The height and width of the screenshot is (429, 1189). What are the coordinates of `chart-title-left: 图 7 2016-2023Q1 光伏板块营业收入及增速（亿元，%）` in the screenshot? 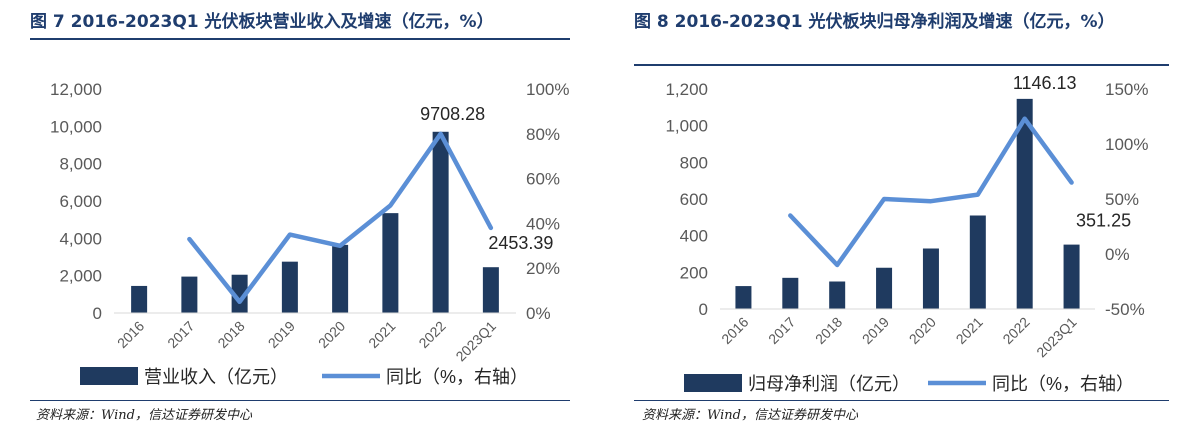 It's located at (262, 22).